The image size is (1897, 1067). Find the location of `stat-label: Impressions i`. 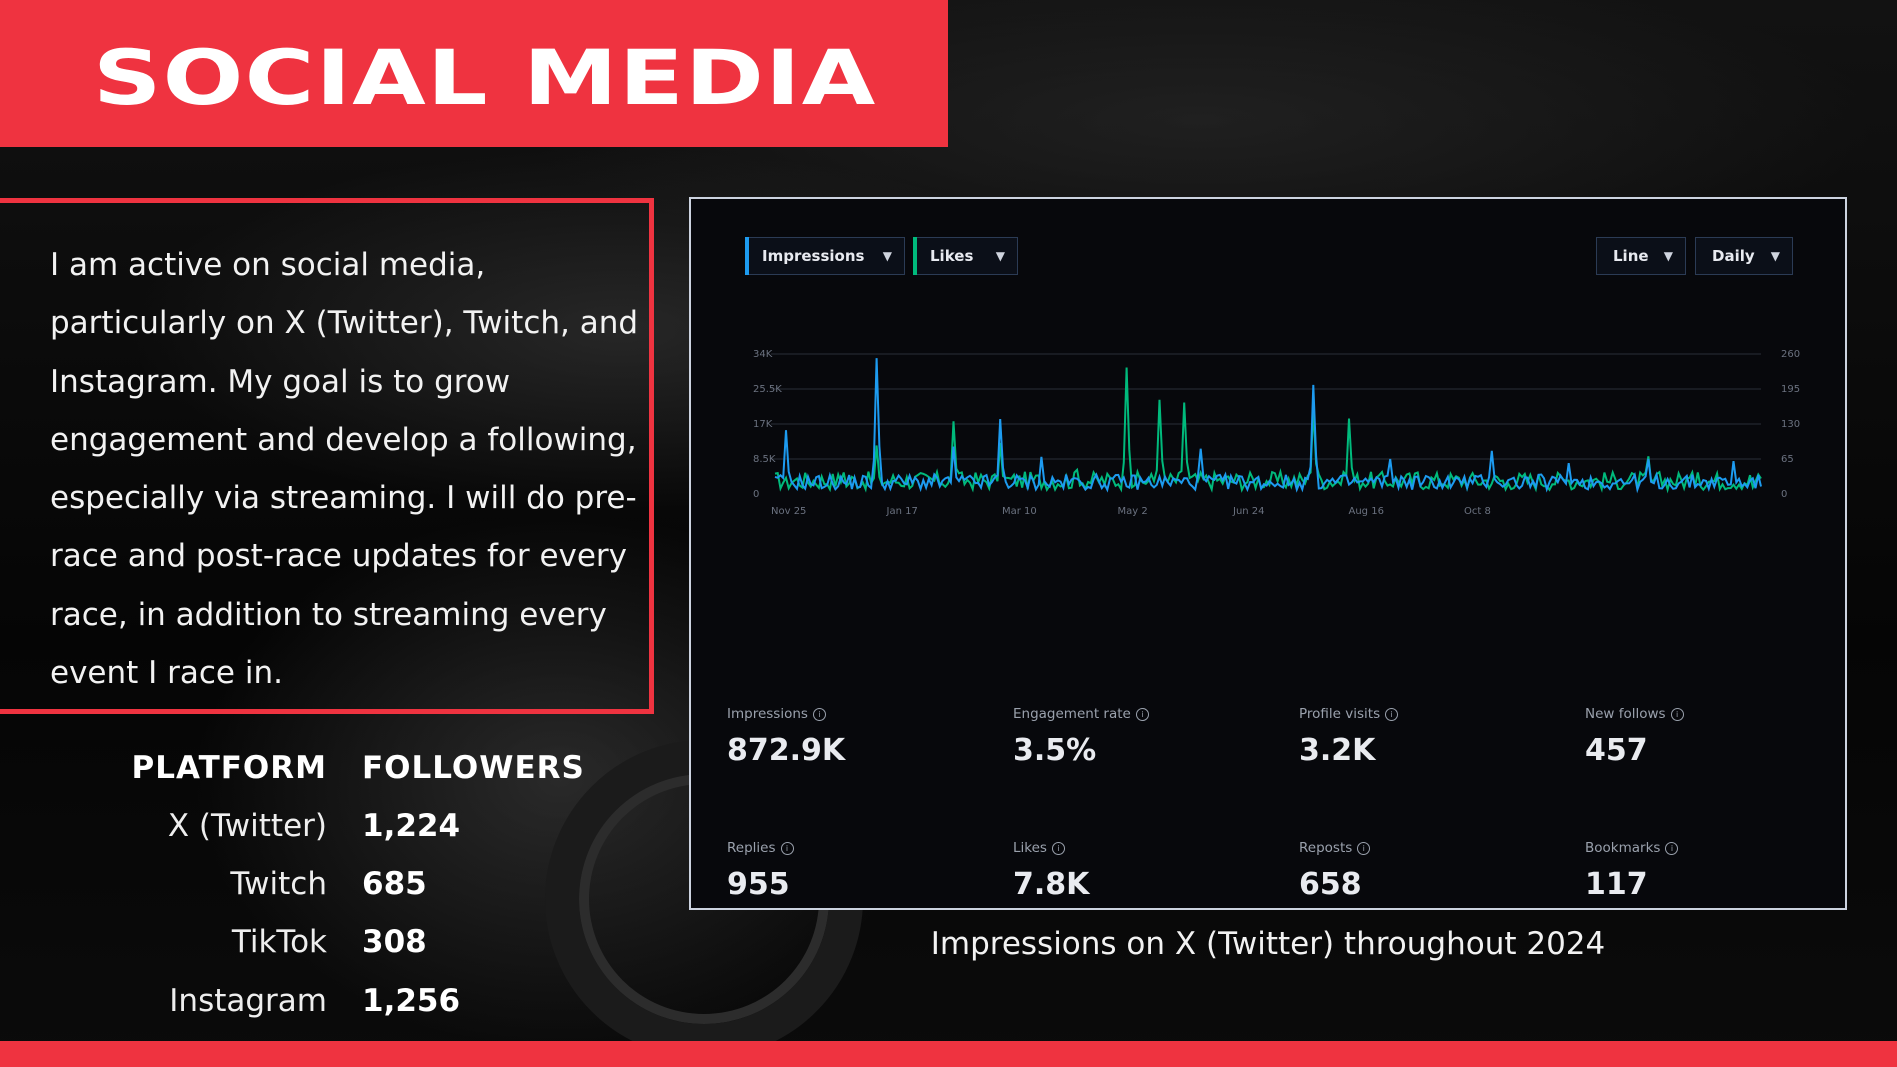

stat-label: Impressions i is located at coordinates (776, 714).